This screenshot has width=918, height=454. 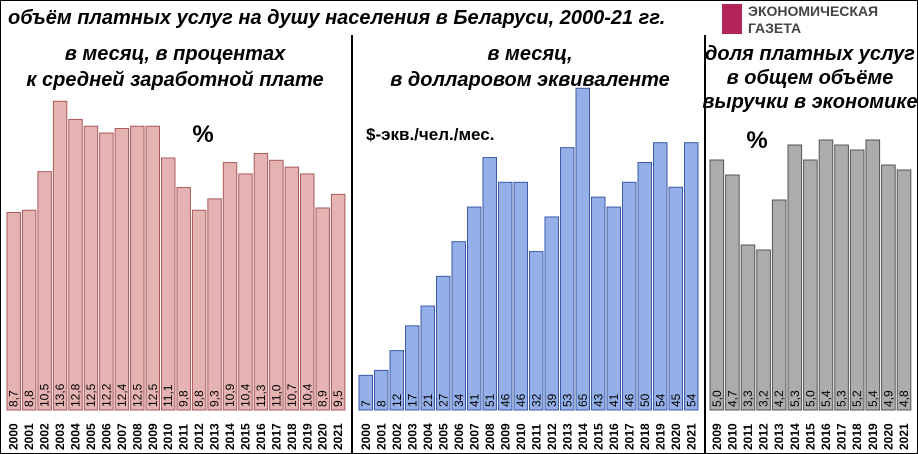 I want to click on value-label: 8,7, so click(x=14, y=398).